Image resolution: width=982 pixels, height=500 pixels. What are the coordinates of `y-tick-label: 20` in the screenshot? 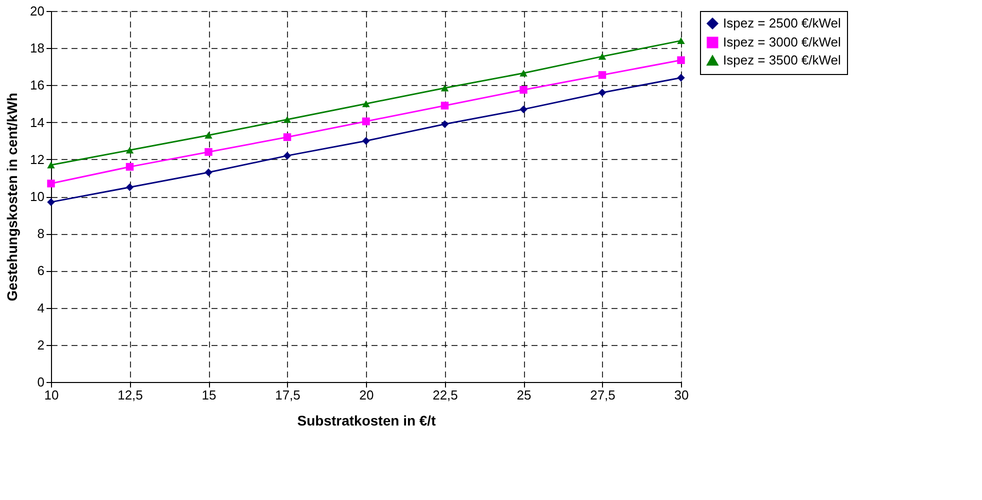 It's located at (37, 11).